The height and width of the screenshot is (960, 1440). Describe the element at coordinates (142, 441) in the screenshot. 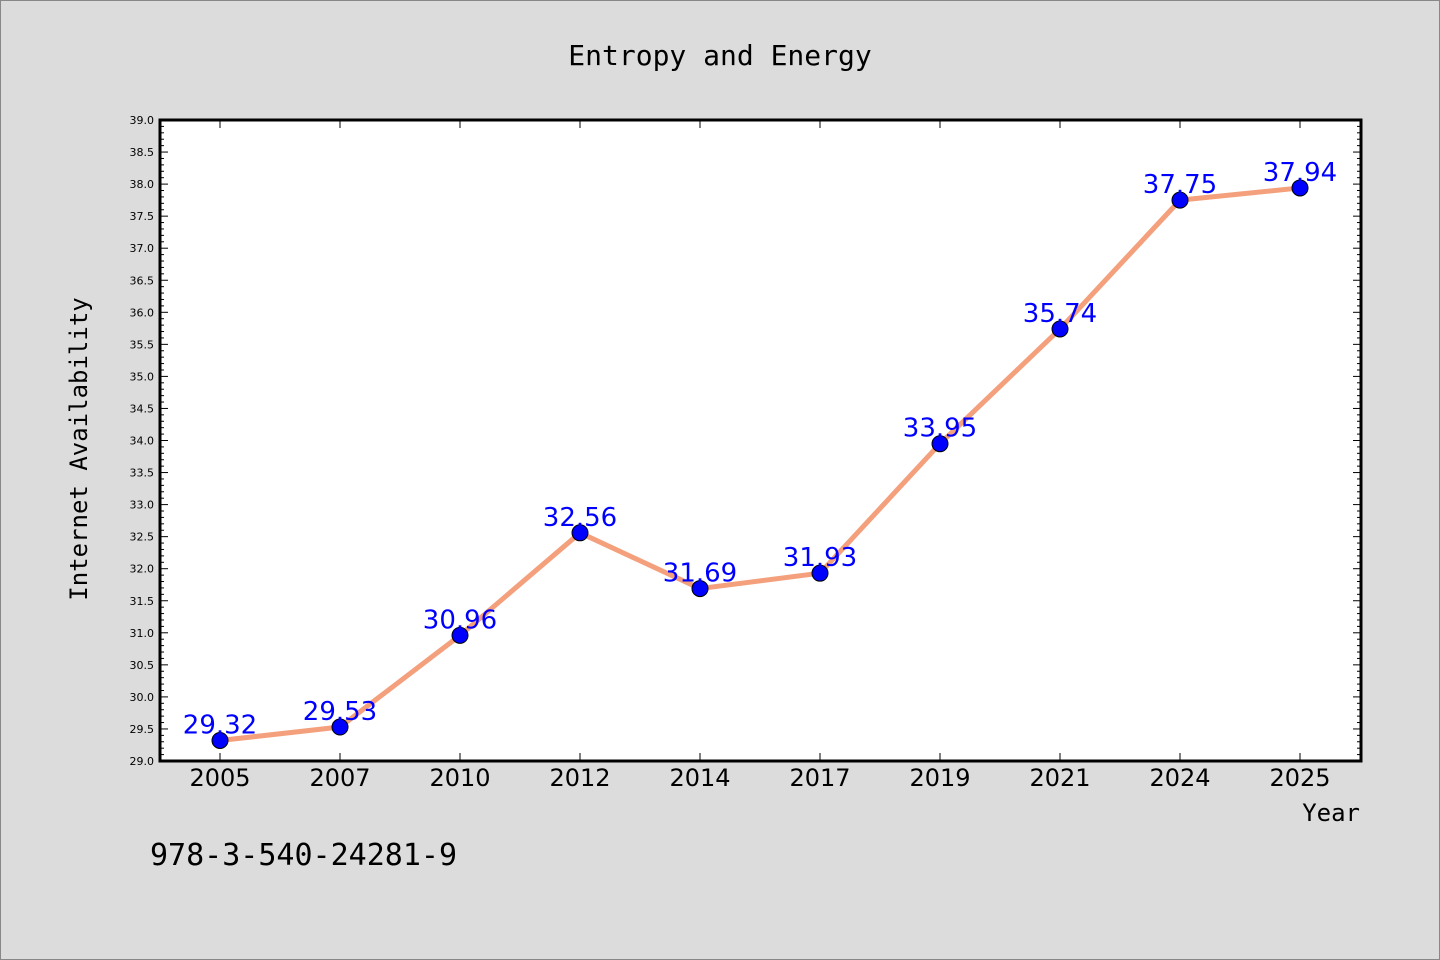

I see `y-tick-label: 34.0` at that location.